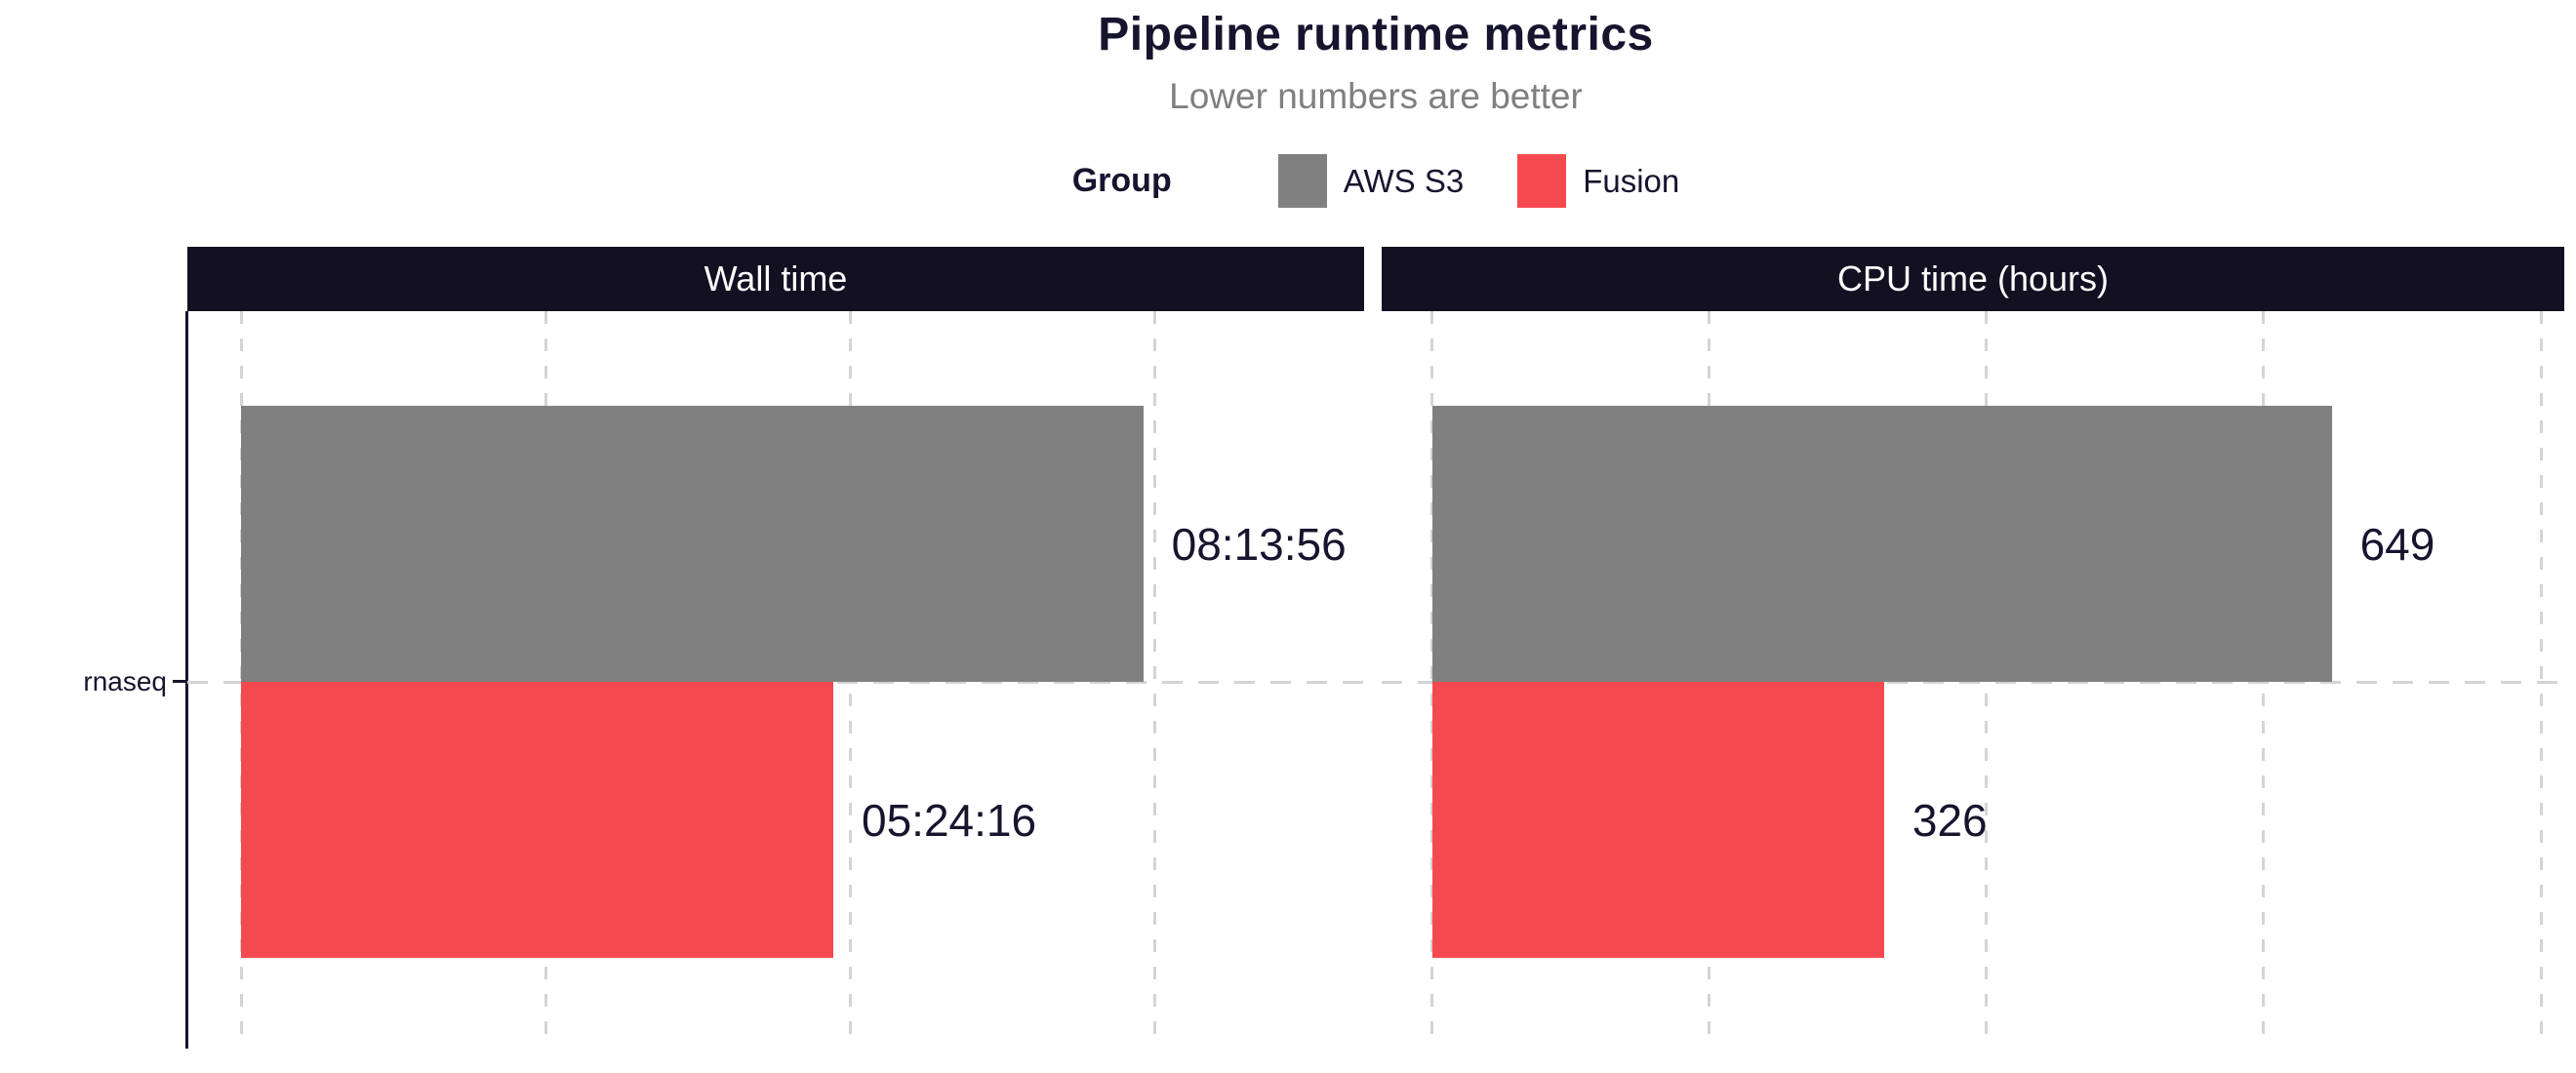  I want to click on bar-value-label: 326, so click(1950, 820).